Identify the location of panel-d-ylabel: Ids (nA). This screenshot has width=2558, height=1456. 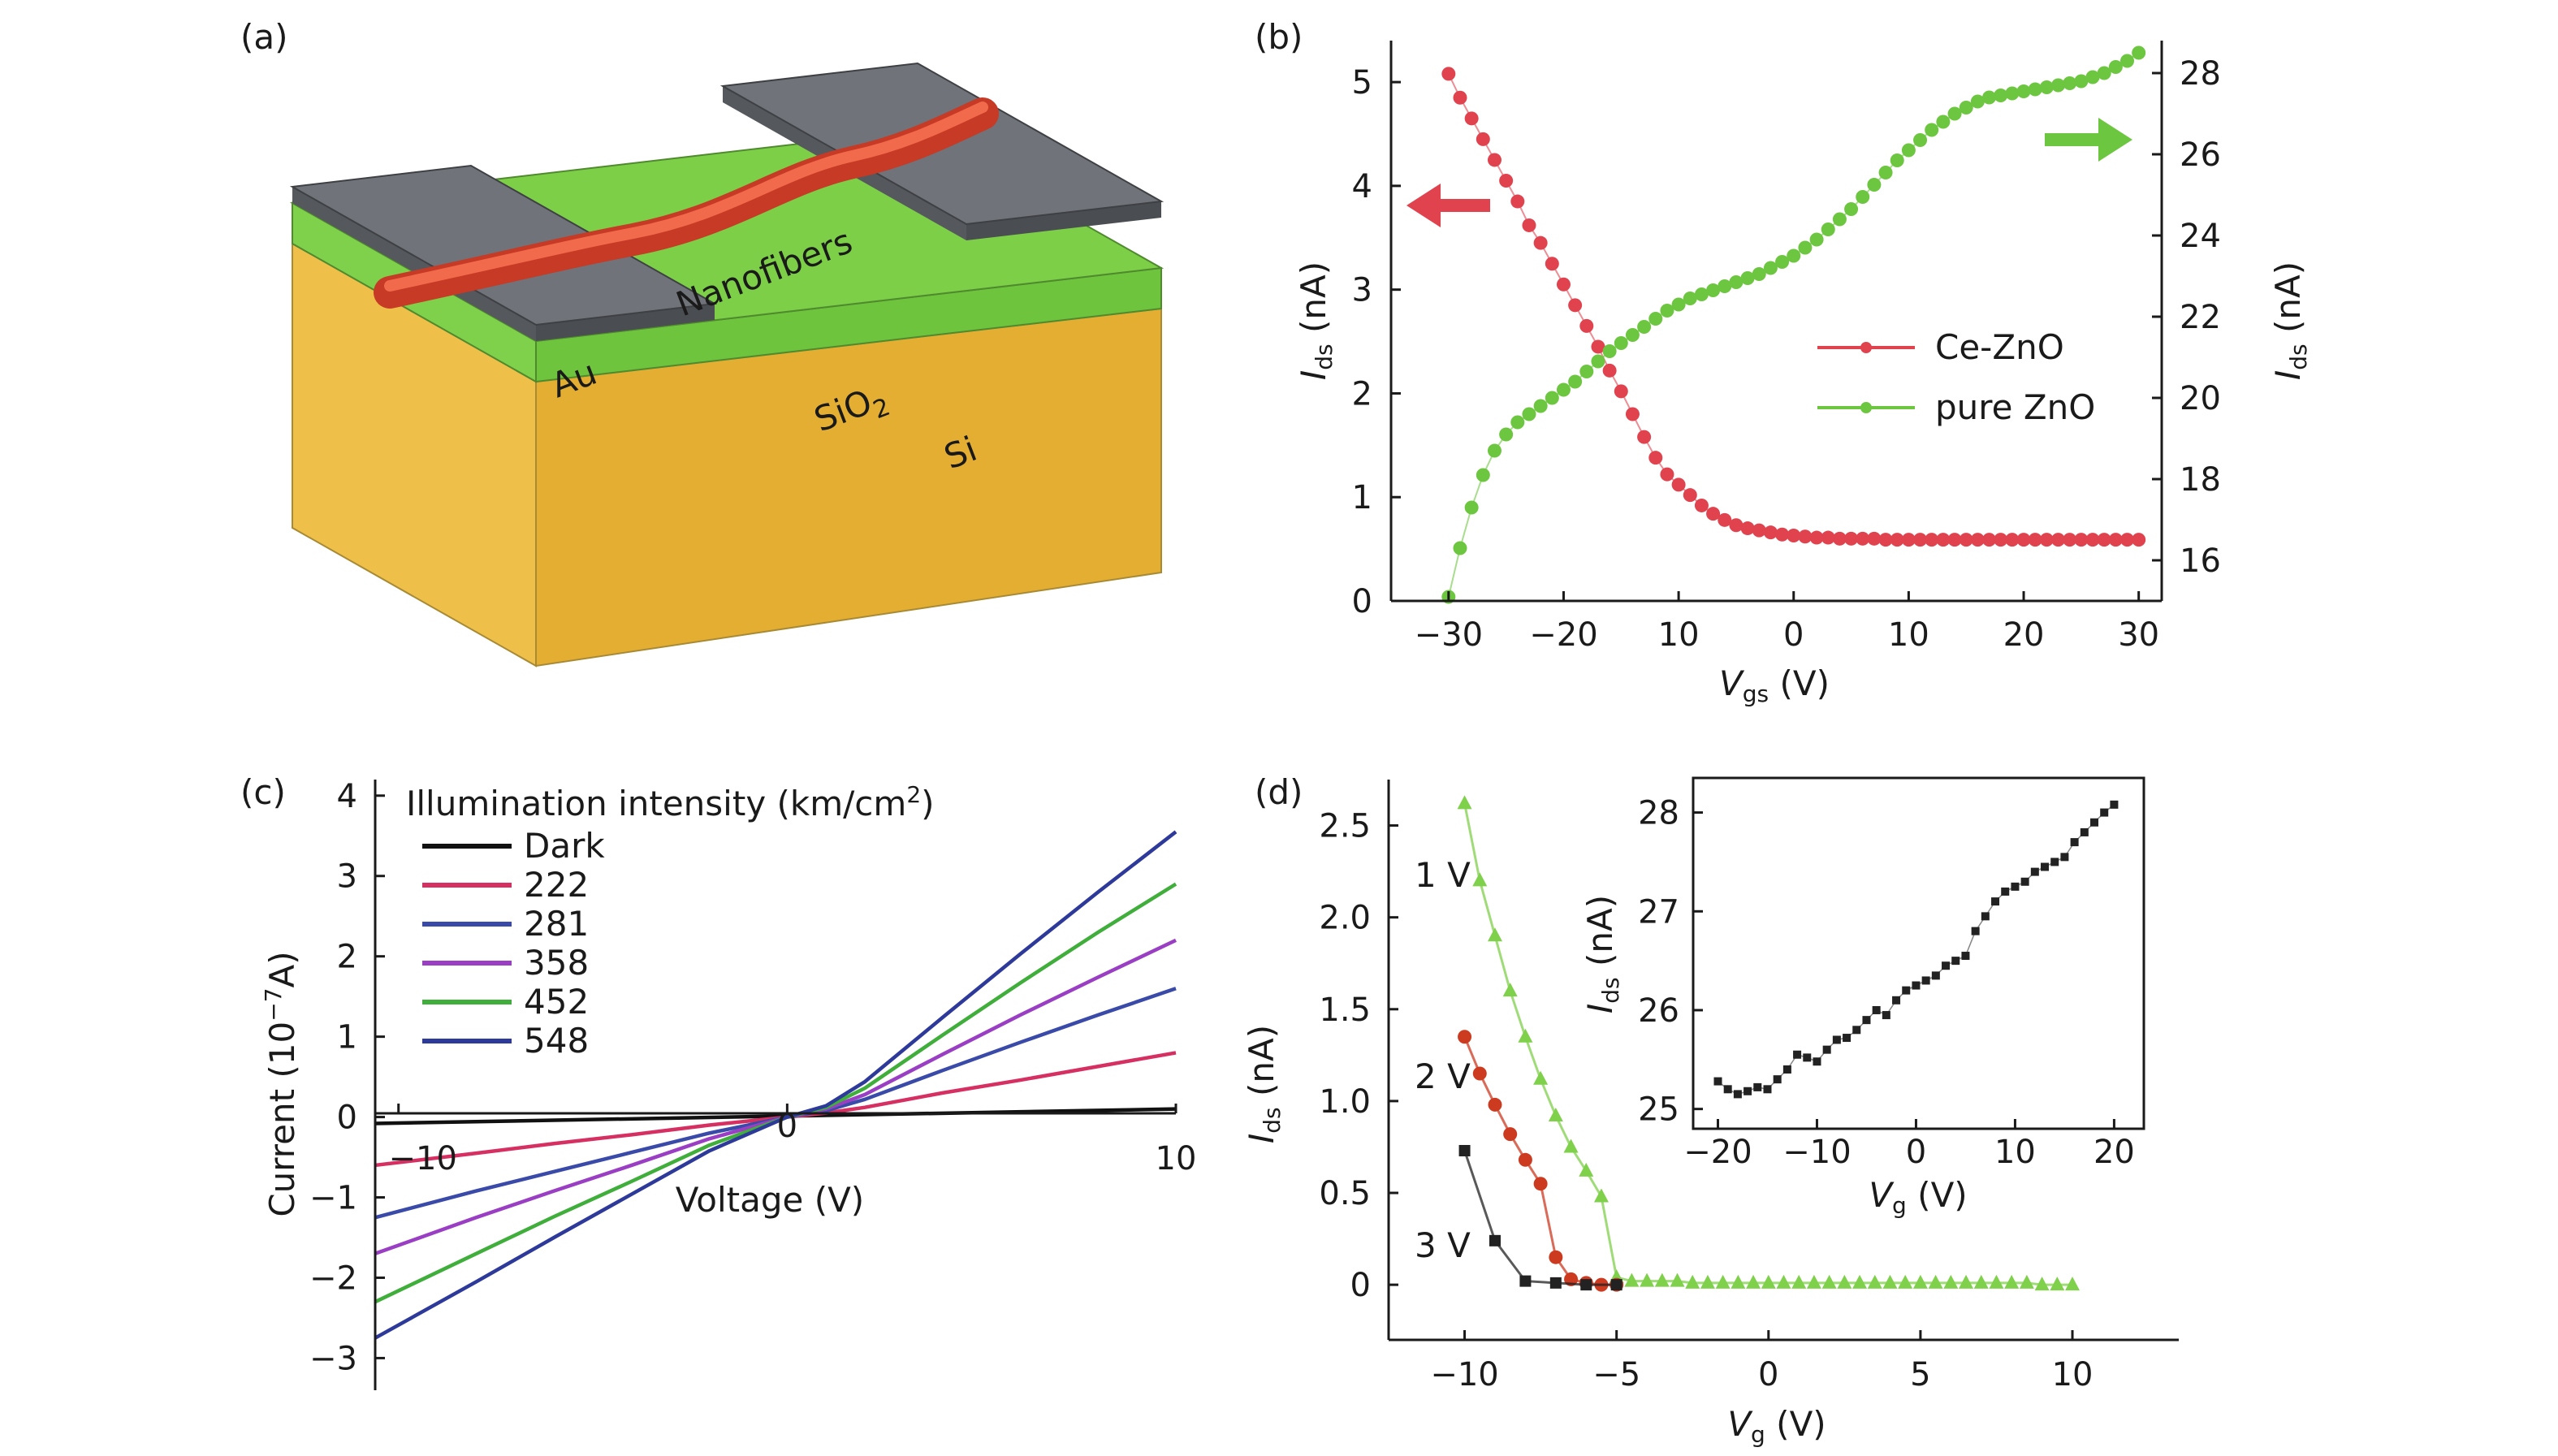
(1263, 1084).